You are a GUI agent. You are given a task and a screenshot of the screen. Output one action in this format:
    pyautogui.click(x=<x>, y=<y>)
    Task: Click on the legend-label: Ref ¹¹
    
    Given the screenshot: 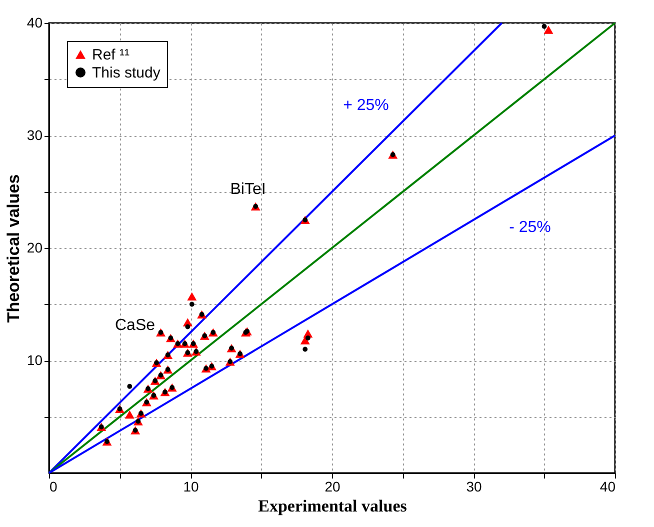 What is the action you would take?
    pyautogui.click(x=111, y=55)
    